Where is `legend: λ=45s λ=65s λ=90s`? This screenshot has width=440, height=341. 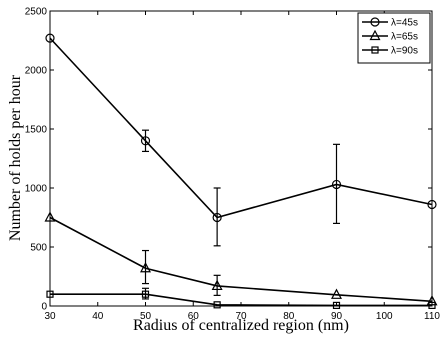
legend: λ=45s λ=65s λ=90s is located at coordinates (394, 38).